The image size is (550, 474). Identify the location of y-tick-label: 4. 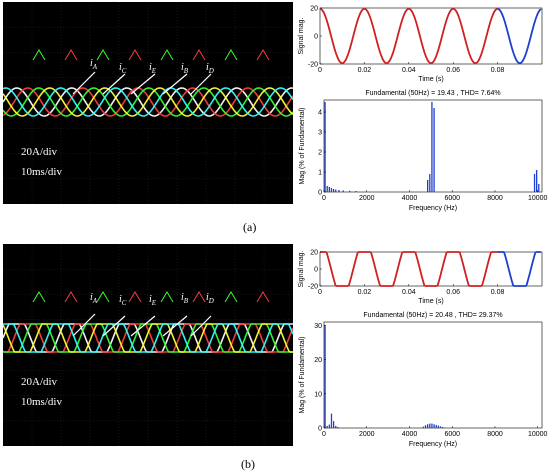
(320, 113).